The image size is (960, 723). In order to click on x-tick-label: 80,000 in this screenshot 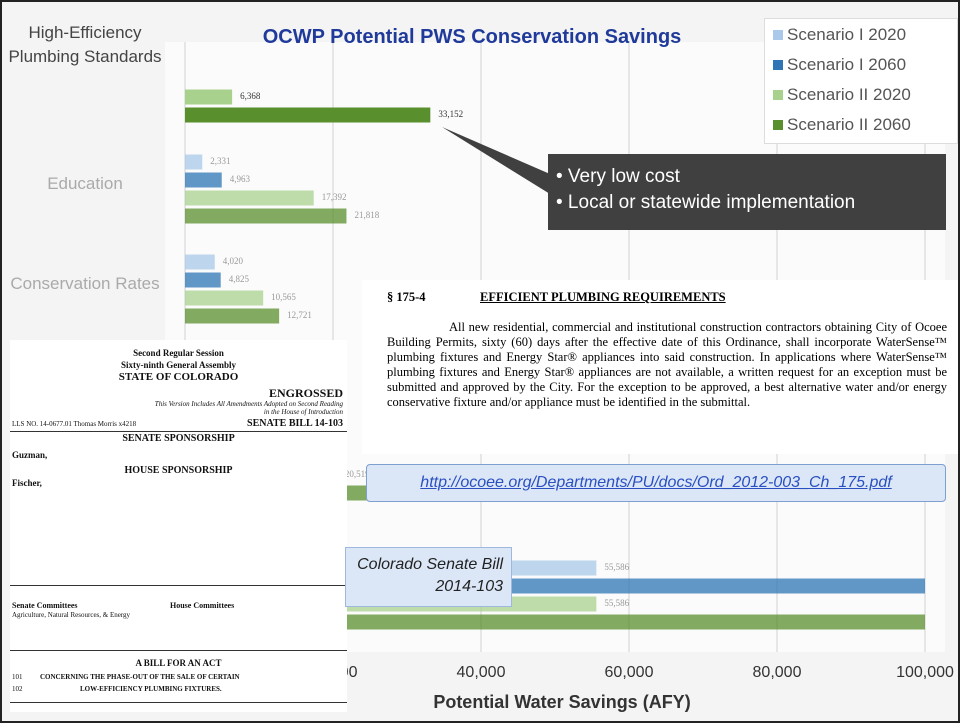, I will do `click(777, 672)`.